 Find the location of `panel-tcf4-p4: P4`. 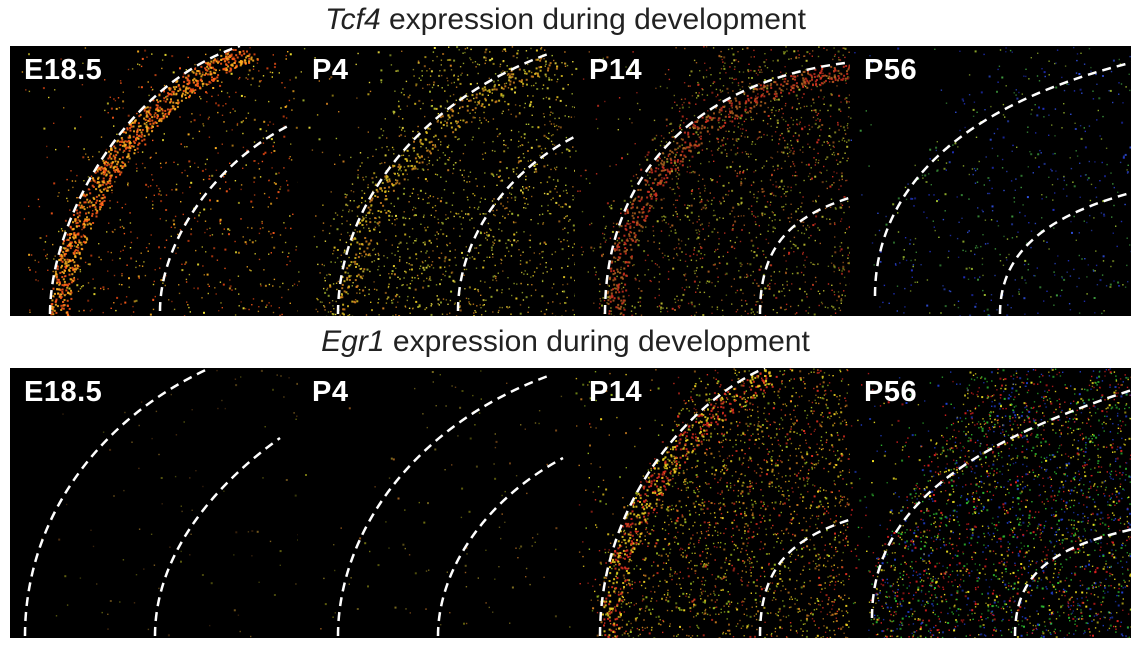

panel-tcf4-p4: P4 is located at coordinates (442, 181).